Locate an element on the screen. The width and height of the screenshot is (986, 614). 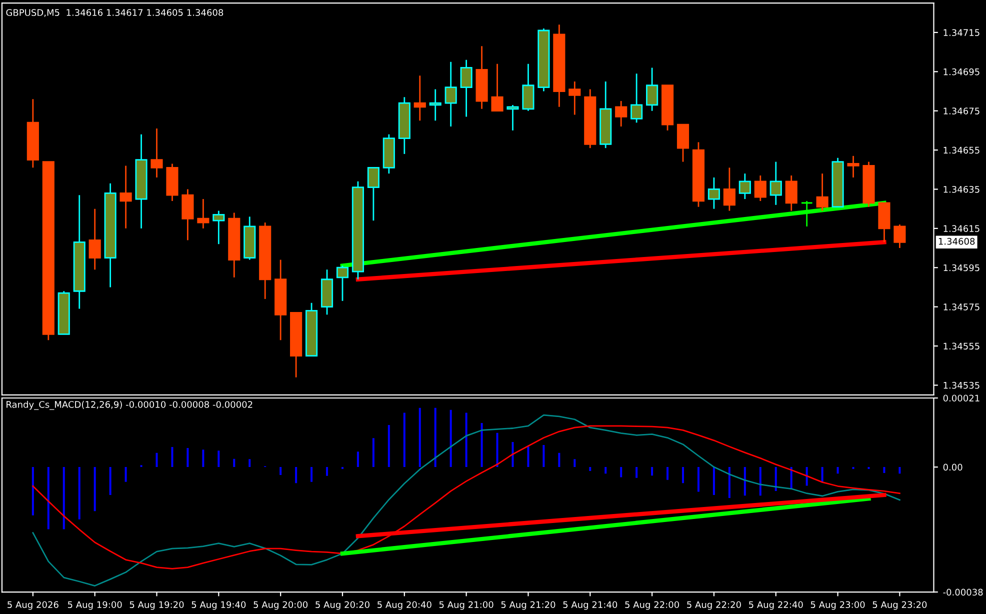
y-tick-label: 0.00 is located at coordinates (952, 467).